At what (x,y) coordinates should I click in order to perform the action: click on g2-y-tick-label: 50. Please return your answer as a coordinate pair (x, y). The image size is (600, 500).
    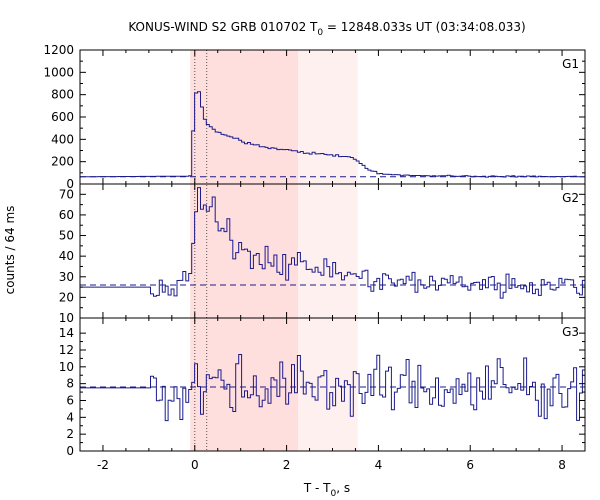
    Looking at the image, I should click on (66, 236).